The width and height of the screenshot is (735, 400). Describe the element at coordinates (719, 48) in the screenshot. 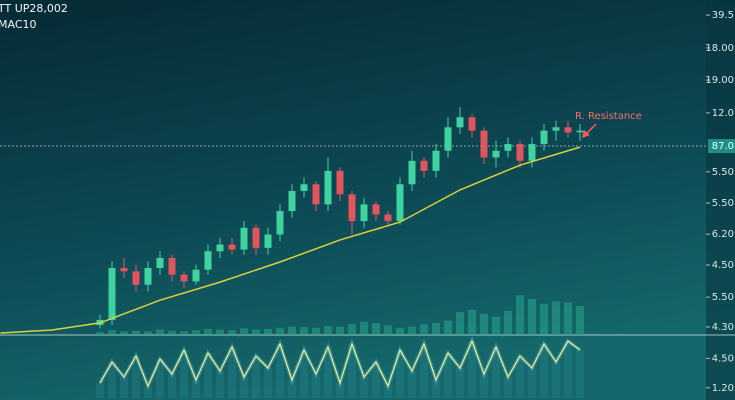

I see `y-tick-label: 18.00` at that location.